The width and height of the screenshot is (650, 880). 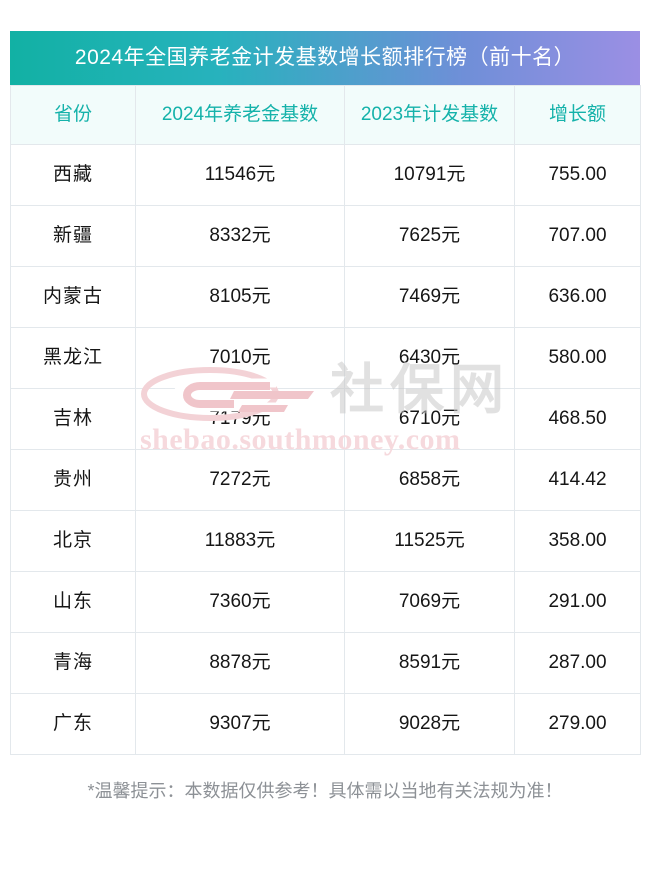 I want to click on cell-base-2023: 8591元, so click(x=429, y=663).